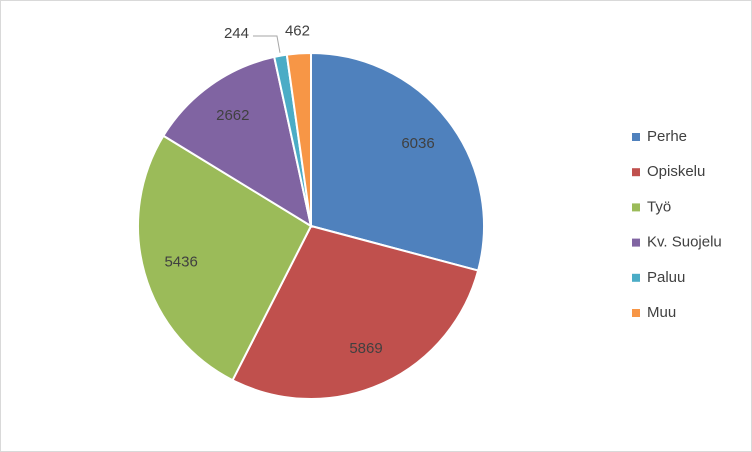 This screenshot has width=752, height=452. Describe the element at coordinates (417, 143) in the screenshot. I see `data-label: 6036` at that location.